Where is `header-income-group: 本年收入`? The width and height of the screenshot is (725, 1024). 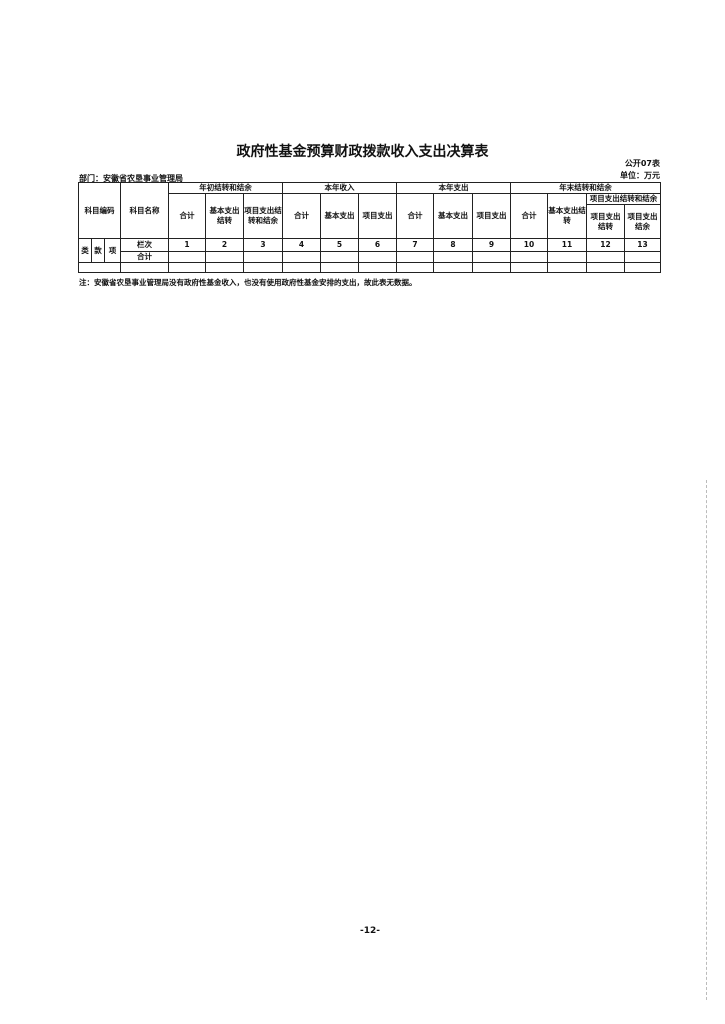 header-income-group: 本年收入 is located at coordinates (339, 188).